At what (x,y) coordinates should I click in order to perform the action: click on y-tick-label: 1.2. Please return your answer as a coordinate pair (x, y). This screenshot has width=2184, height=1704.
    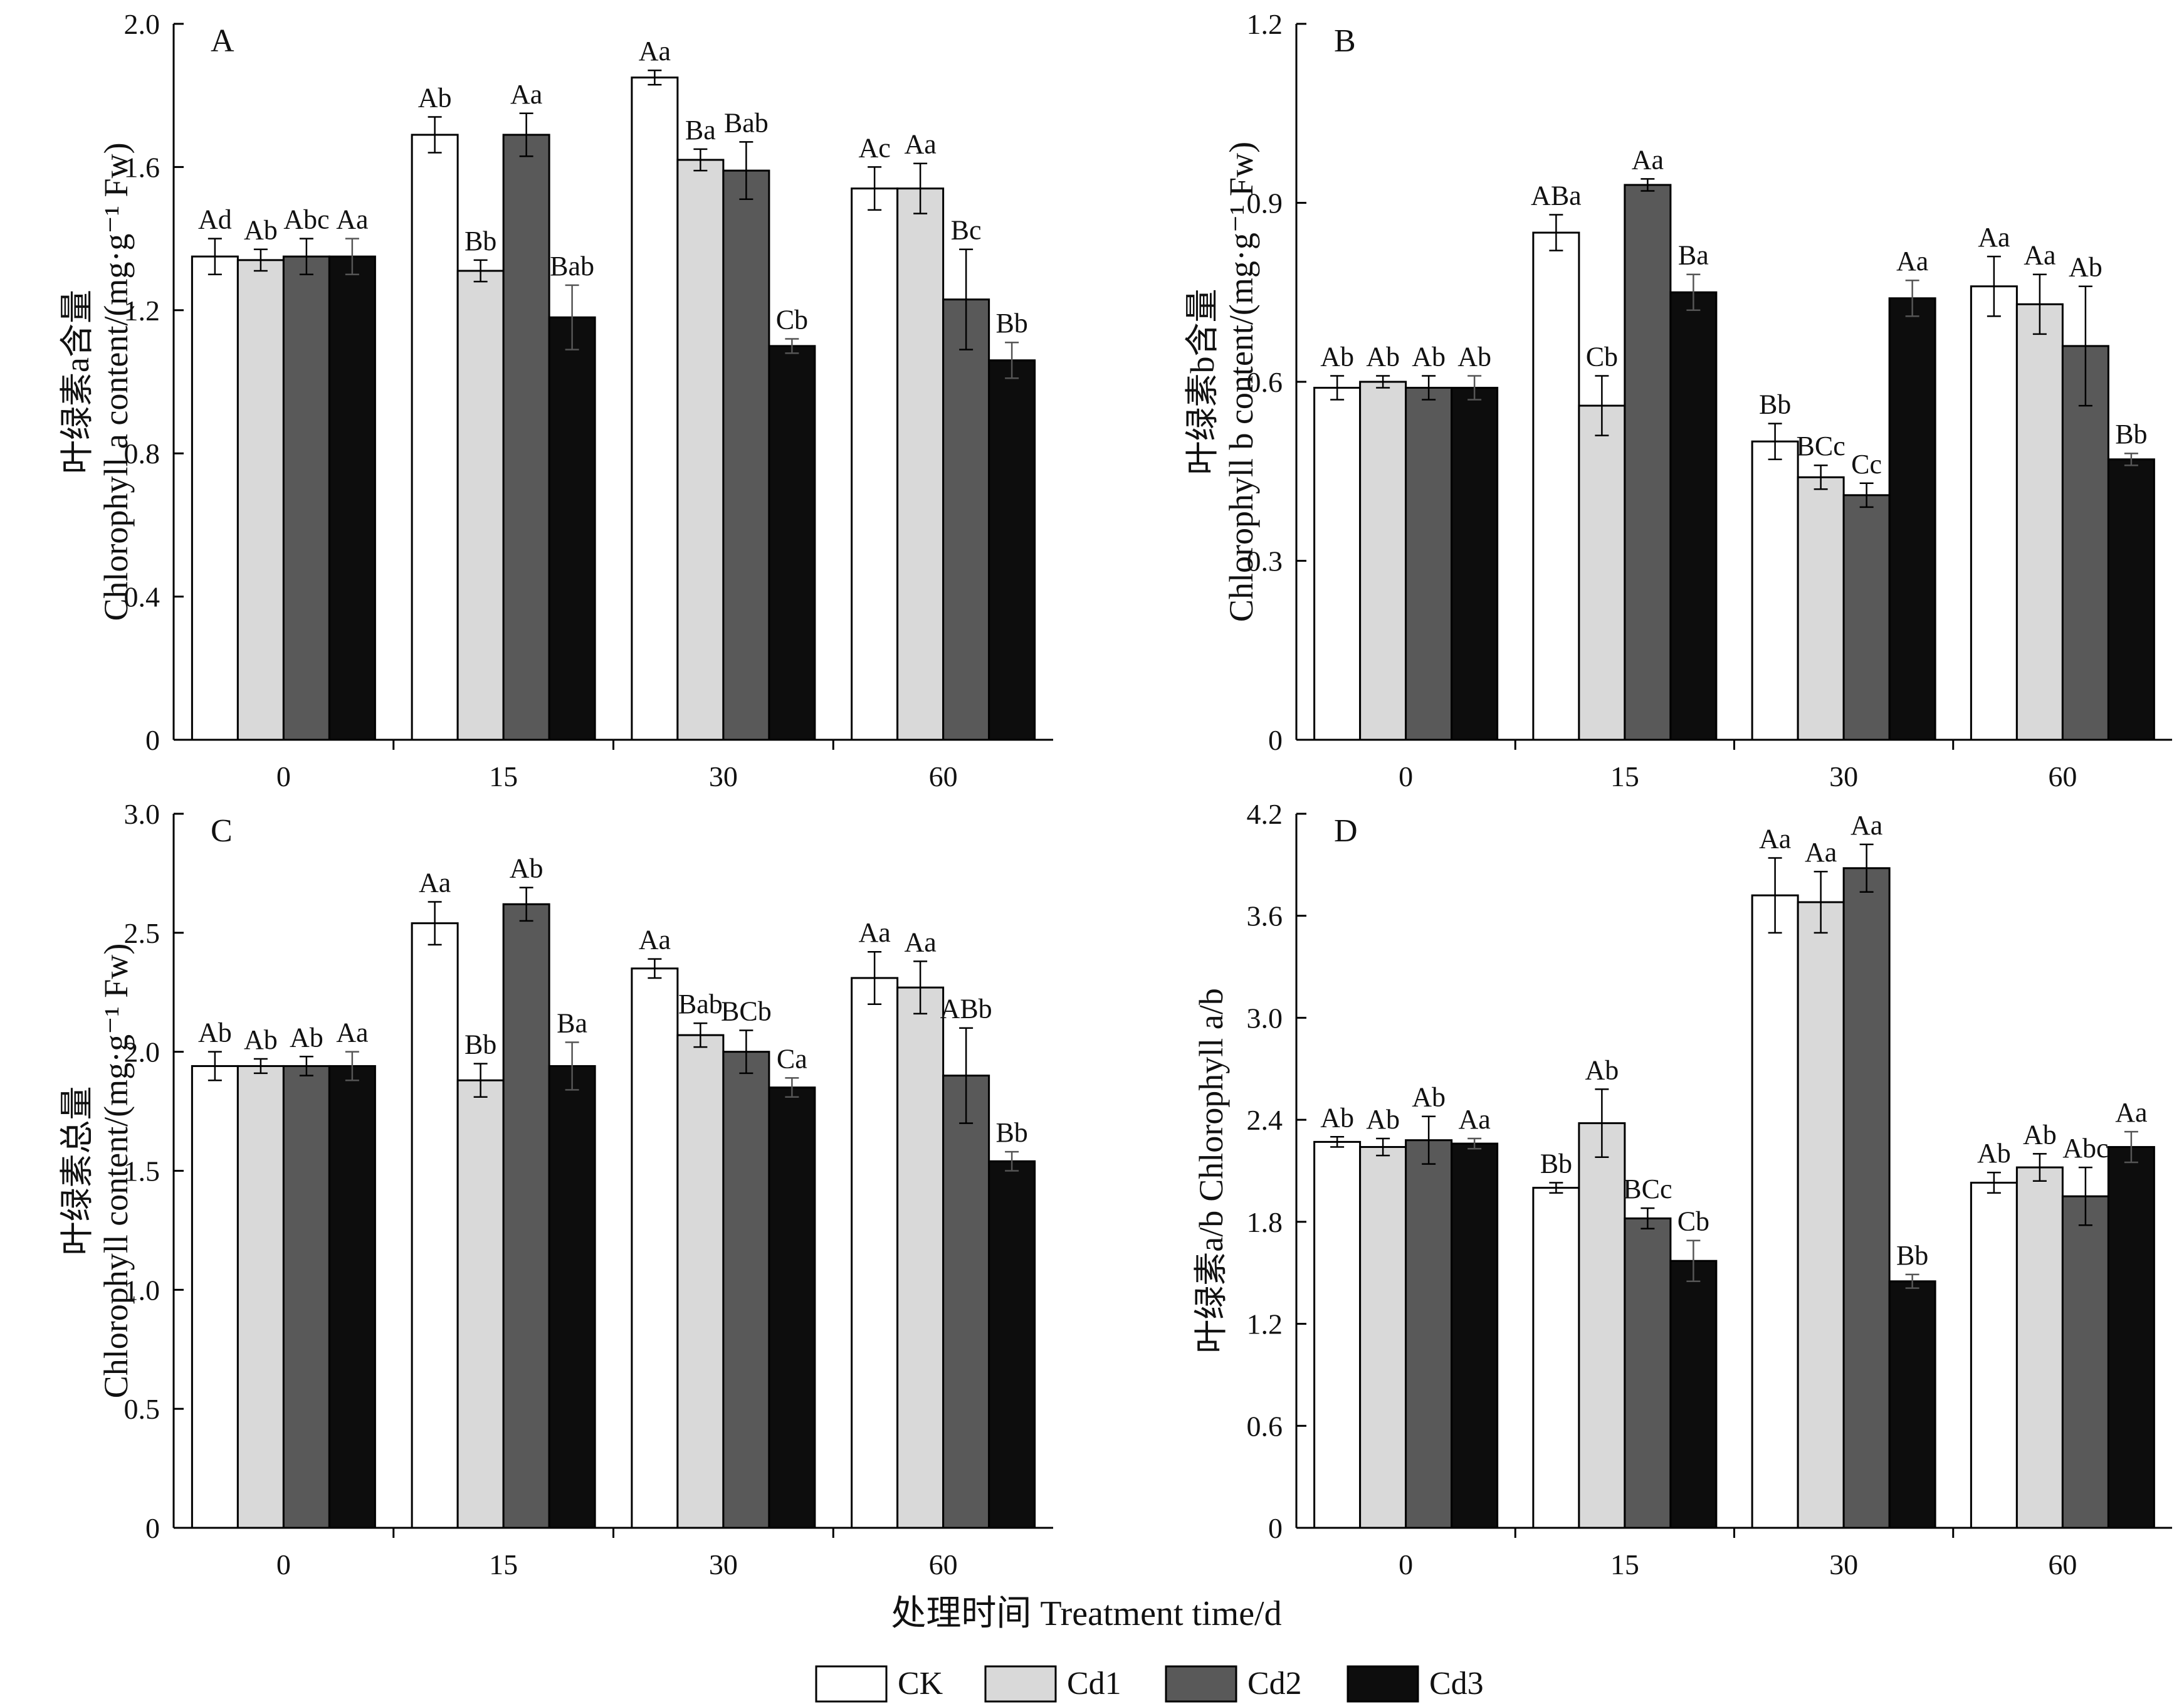
    Looking at the image, I should click on (1265, 1324).